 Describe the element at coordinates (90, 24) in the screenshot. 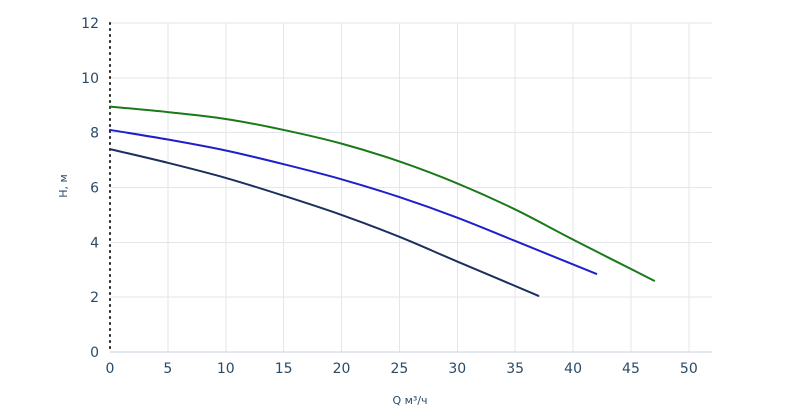

I see `y-tick-label-6: 12` at that location.